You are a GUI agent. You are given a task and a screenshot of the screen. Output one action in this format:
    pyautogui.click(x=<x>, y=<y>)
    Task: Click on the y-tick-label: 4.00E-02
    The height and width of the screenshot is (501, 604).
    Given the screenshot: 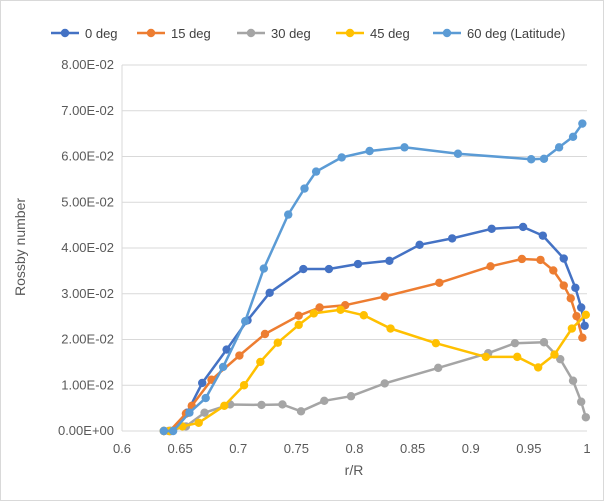 What is the action you would take?
    pyautogui.click(x=87, y=247)
    